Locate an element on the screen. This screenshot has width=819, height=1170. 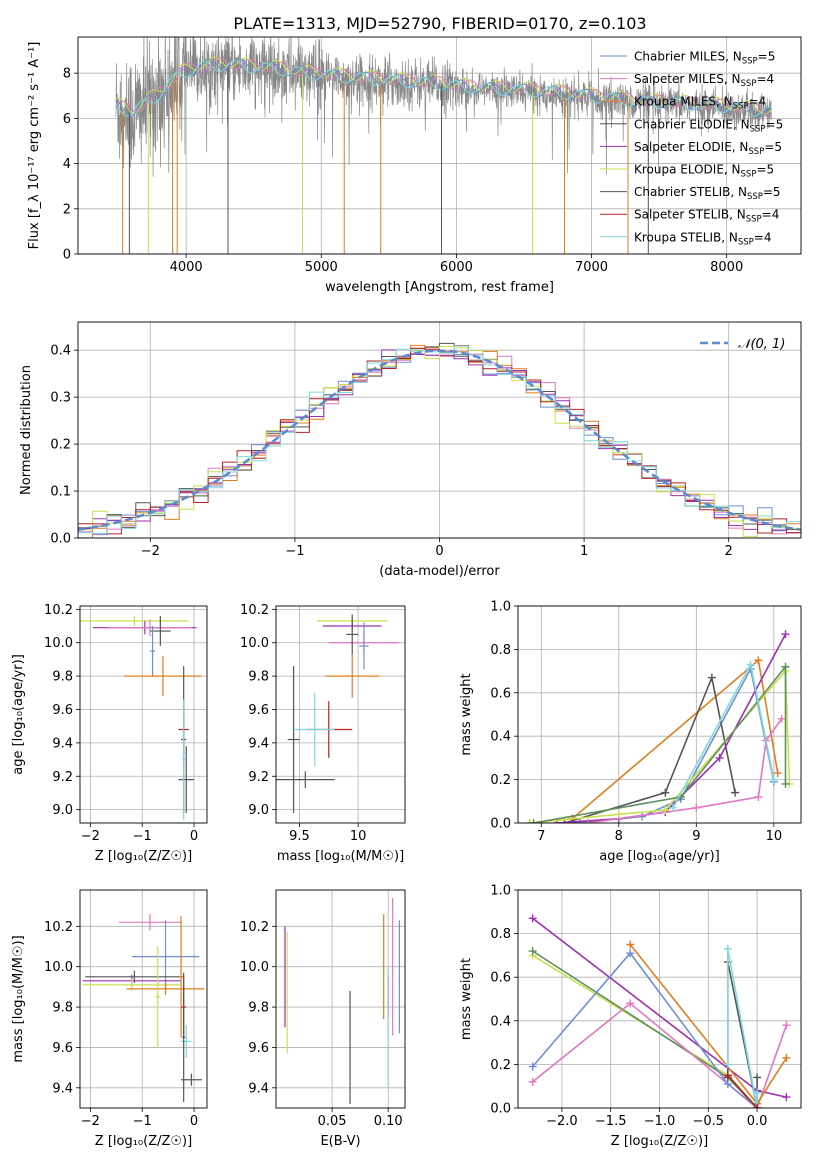
y-tick-label: 0.3 is located at coordinates (60, 398).